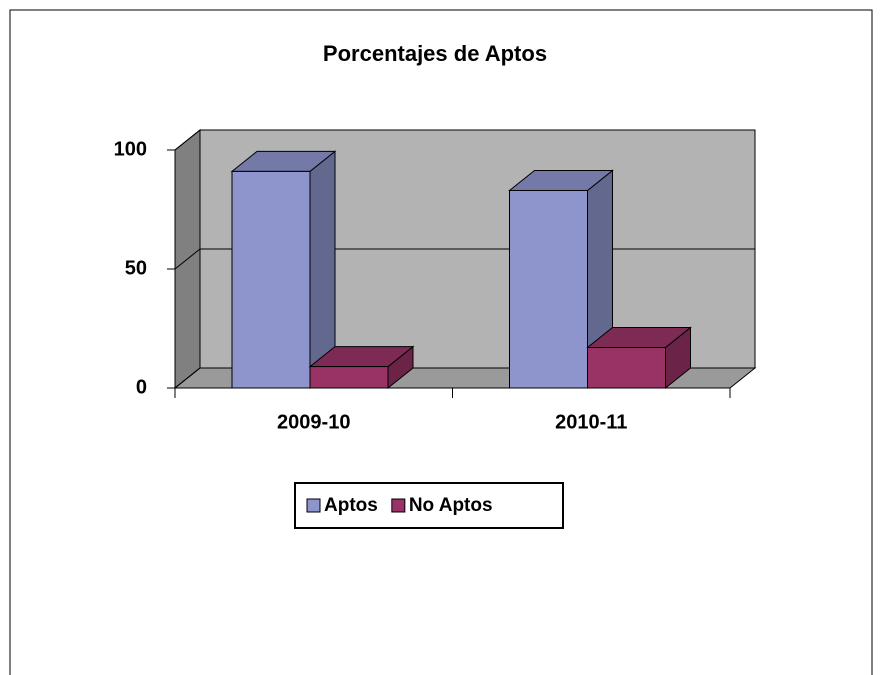  Describe the element at coordinates (435, 53) in the screenshot. I see `chart-title: Porcentajes de Aptos` at that location.